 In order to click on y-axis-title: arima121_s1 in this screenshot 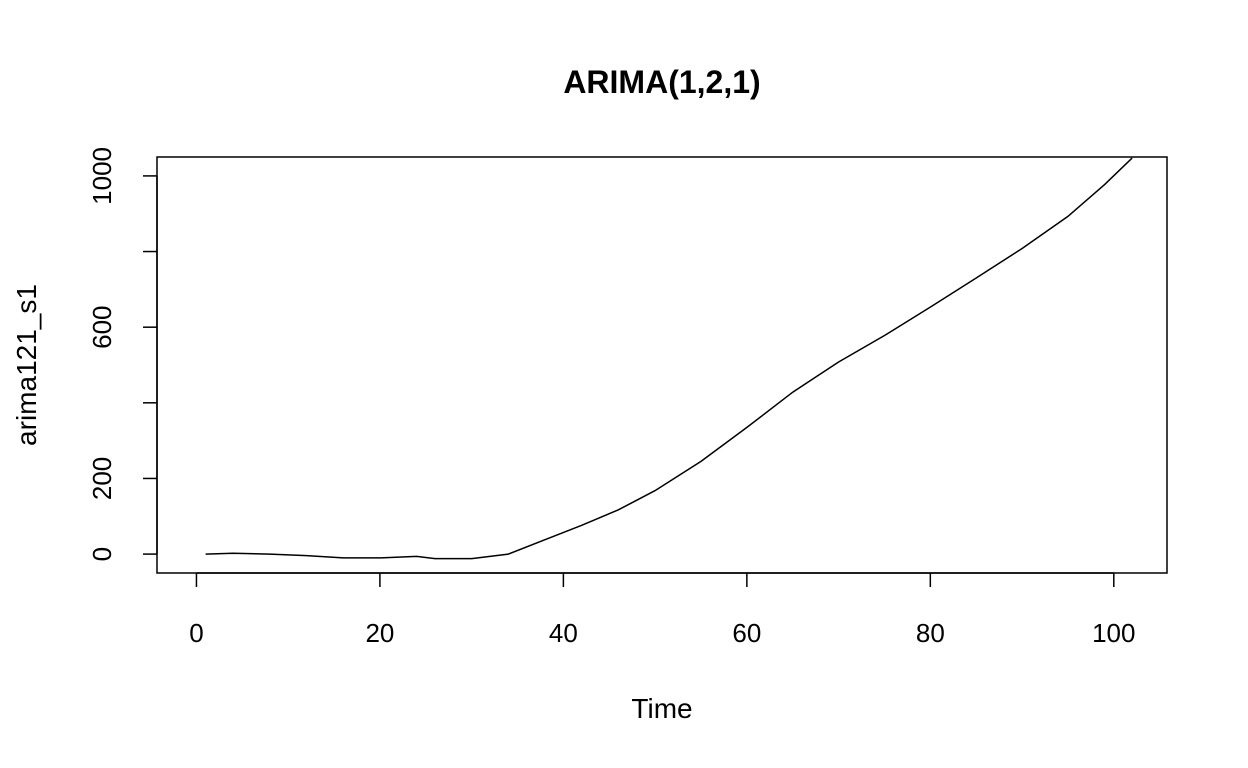, I will do `click(26, 365)`.